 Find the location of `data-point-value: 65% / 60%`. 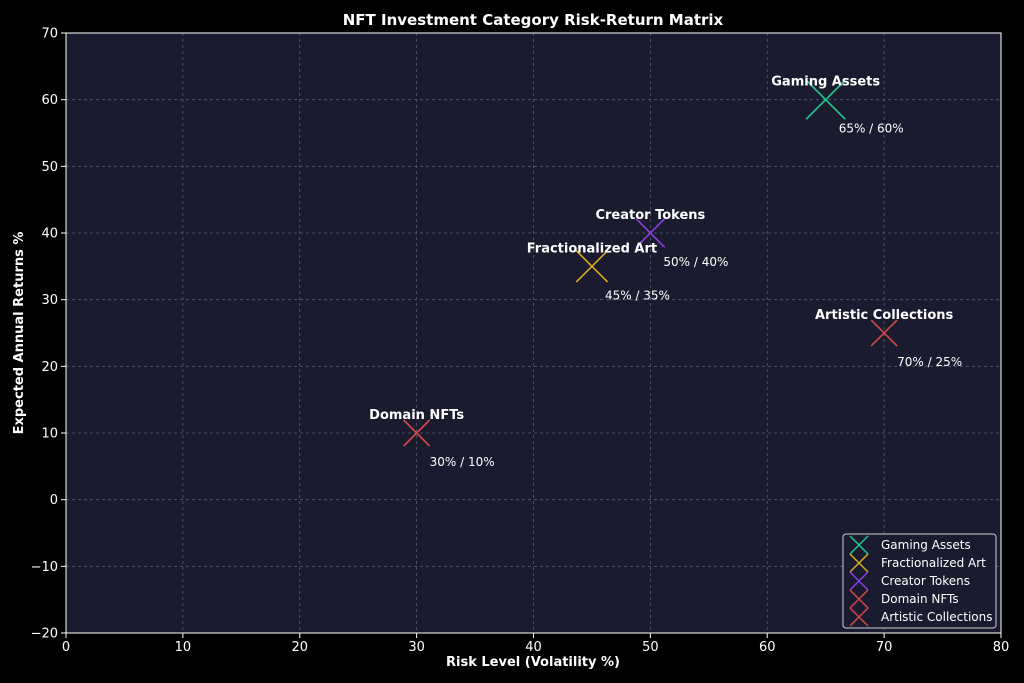

data-point-value: 65% / 60% is located at coordinates (871, 129).